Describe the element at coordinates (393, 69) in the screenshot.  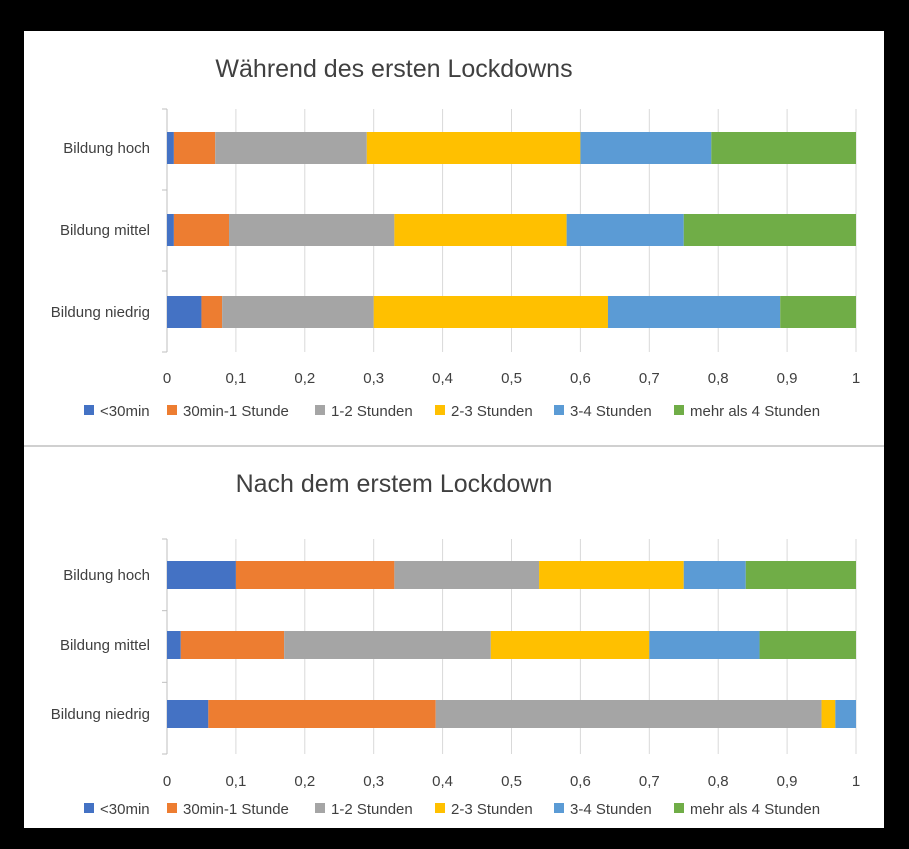
I see `chart-title: Während des ersten Lockdowns` at that location.